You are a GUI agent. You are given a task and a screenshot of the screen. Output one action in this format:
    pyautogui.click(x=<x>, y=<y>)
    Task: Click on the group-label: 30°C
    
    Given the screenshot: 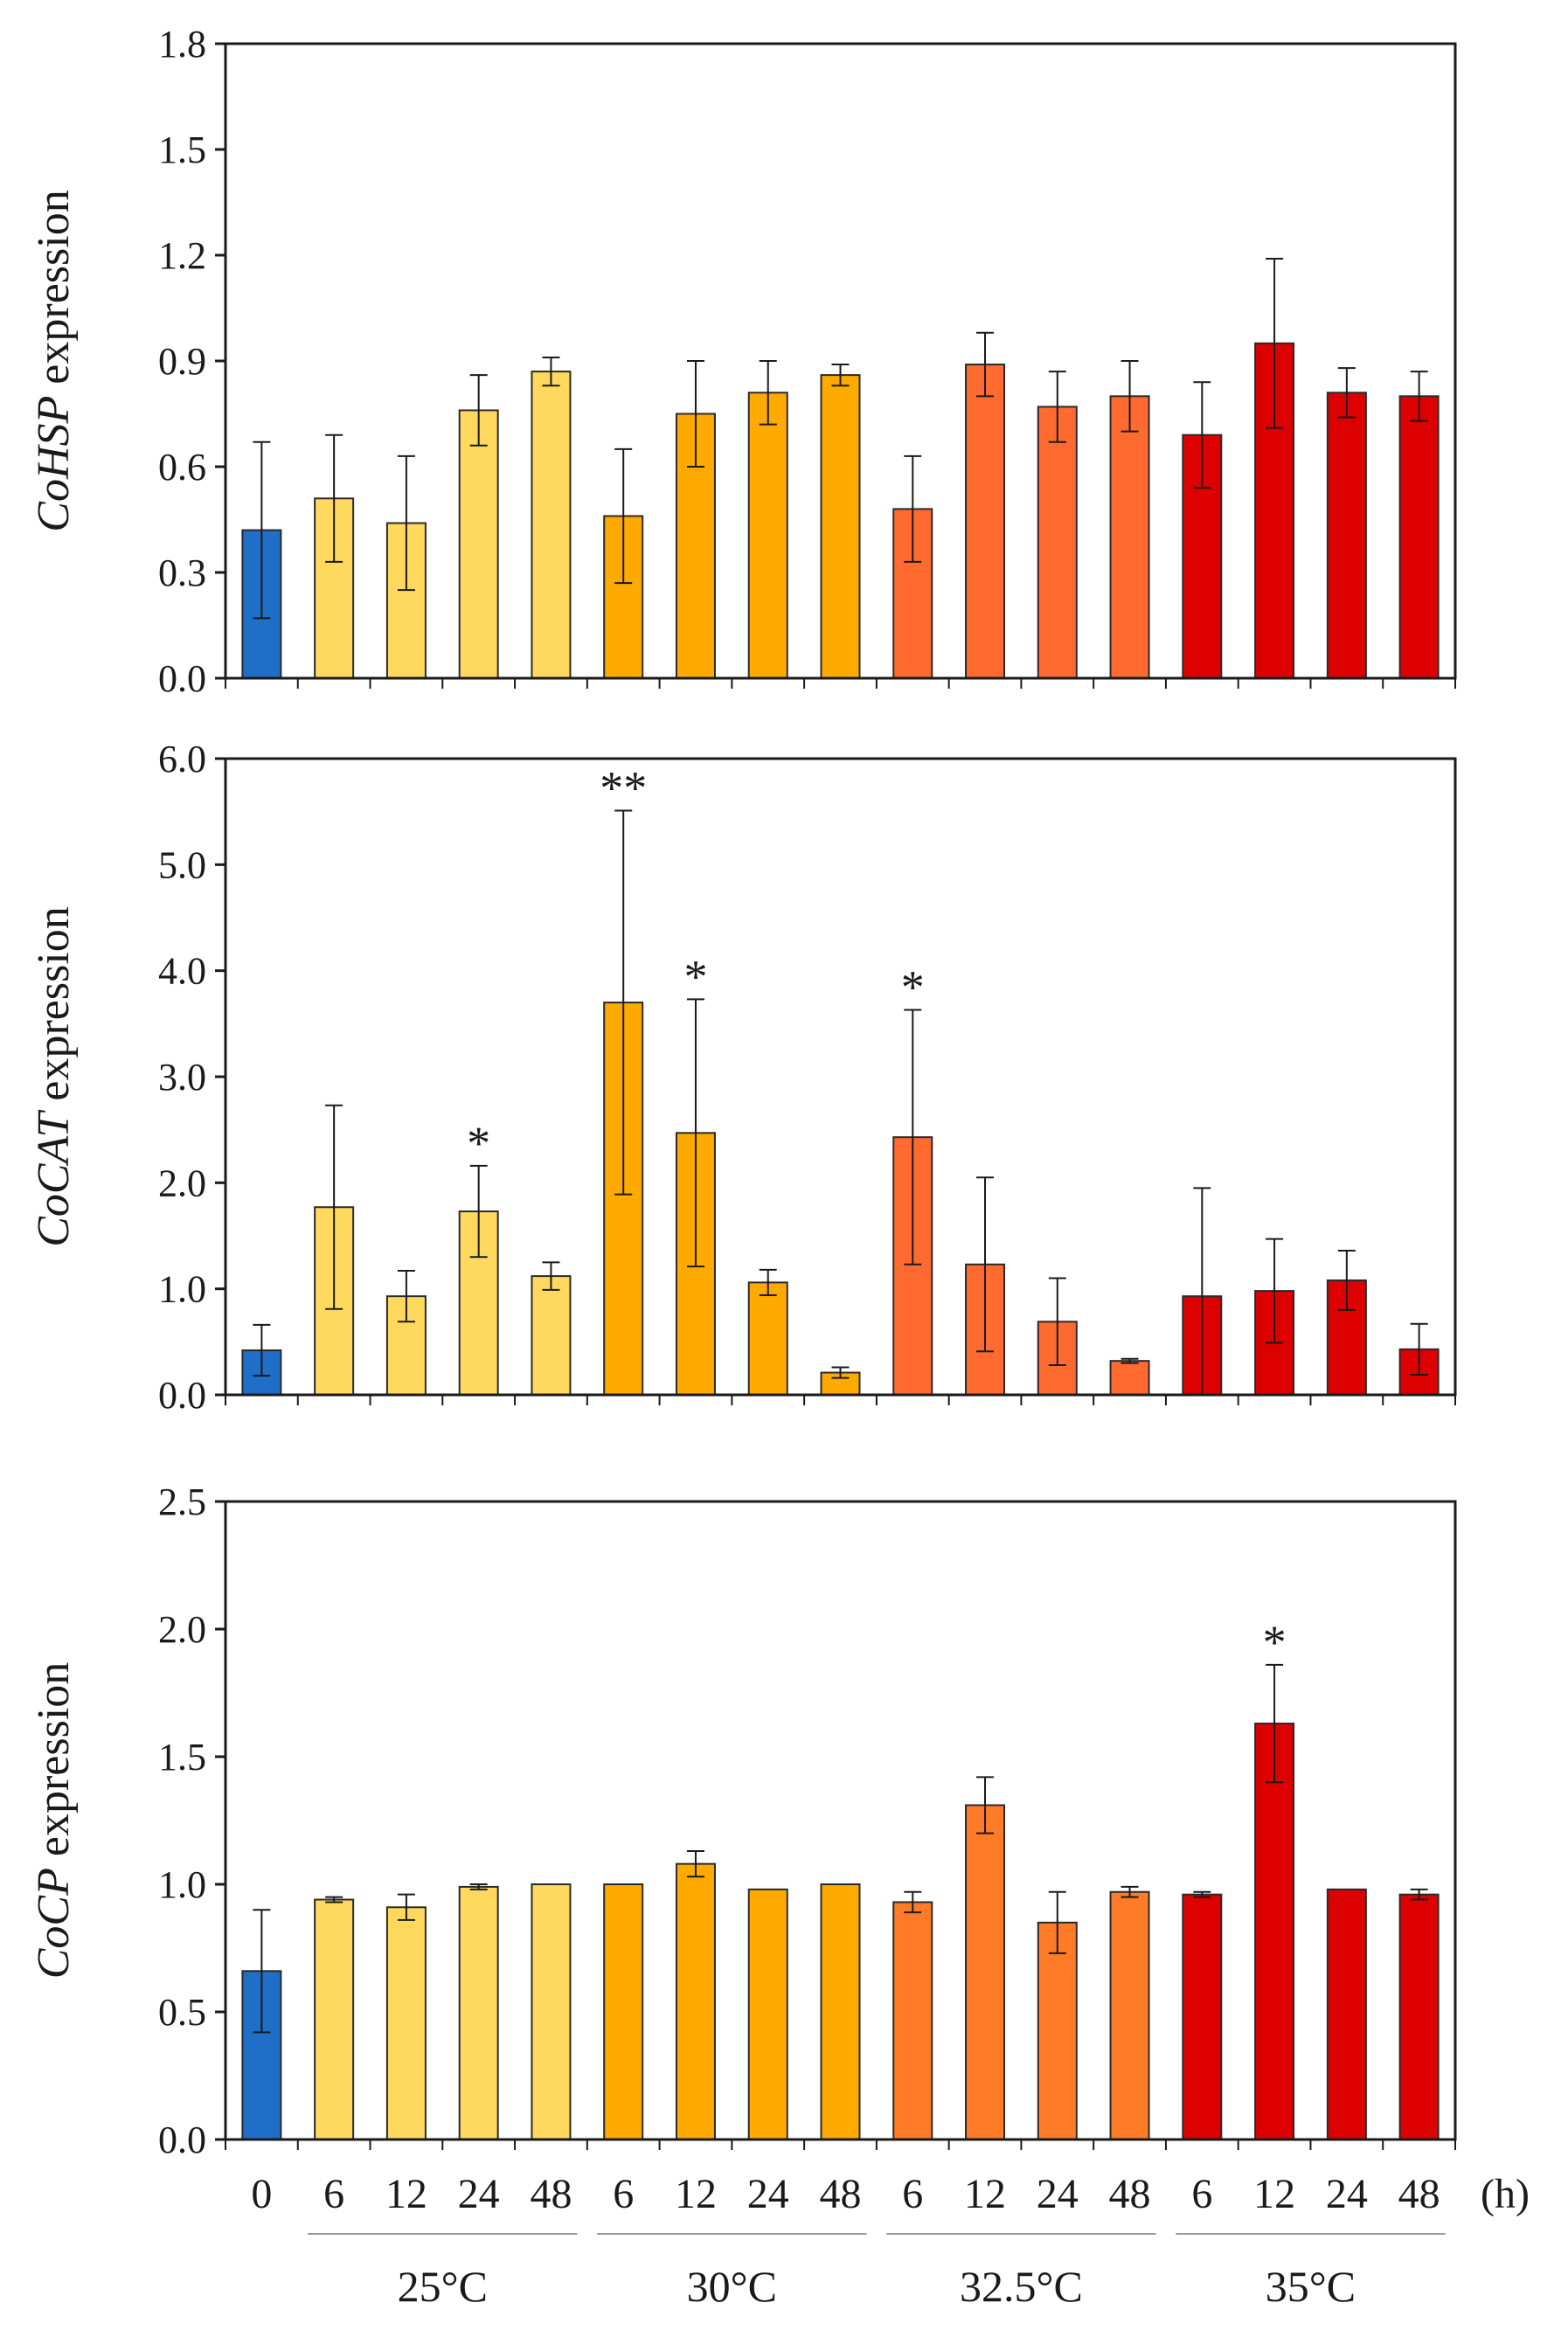 What is the action you would take?
    pyautogui.click(x=732, y=2286)
    